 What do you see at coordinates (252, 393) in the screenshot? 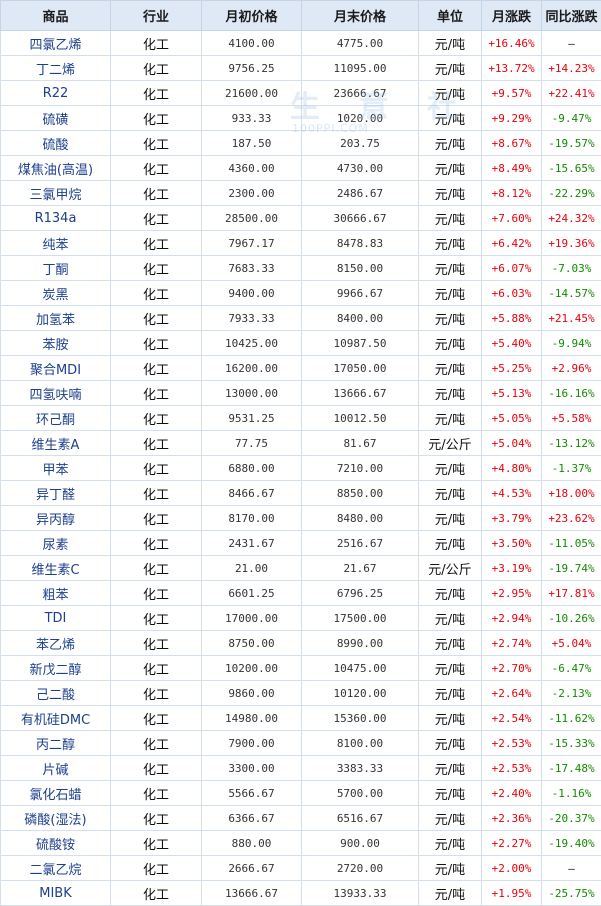
I see `start-price-cell: 13000.00` at bounding box center [252, 393].